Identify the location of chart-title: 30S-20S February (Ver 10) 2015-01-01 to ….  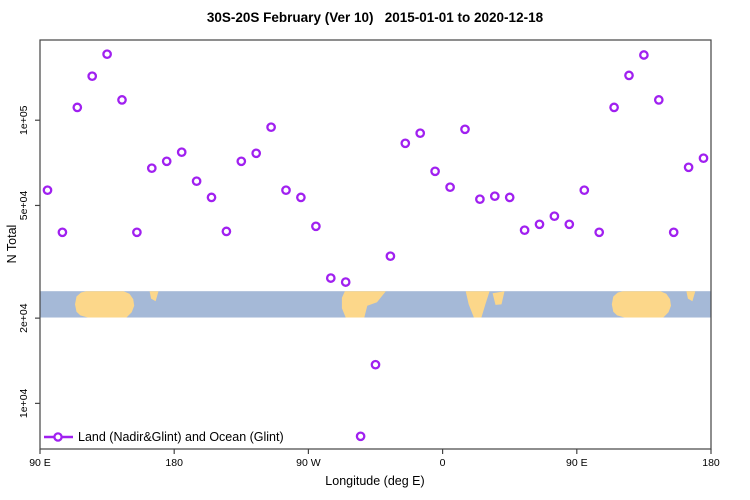
(375, 17).